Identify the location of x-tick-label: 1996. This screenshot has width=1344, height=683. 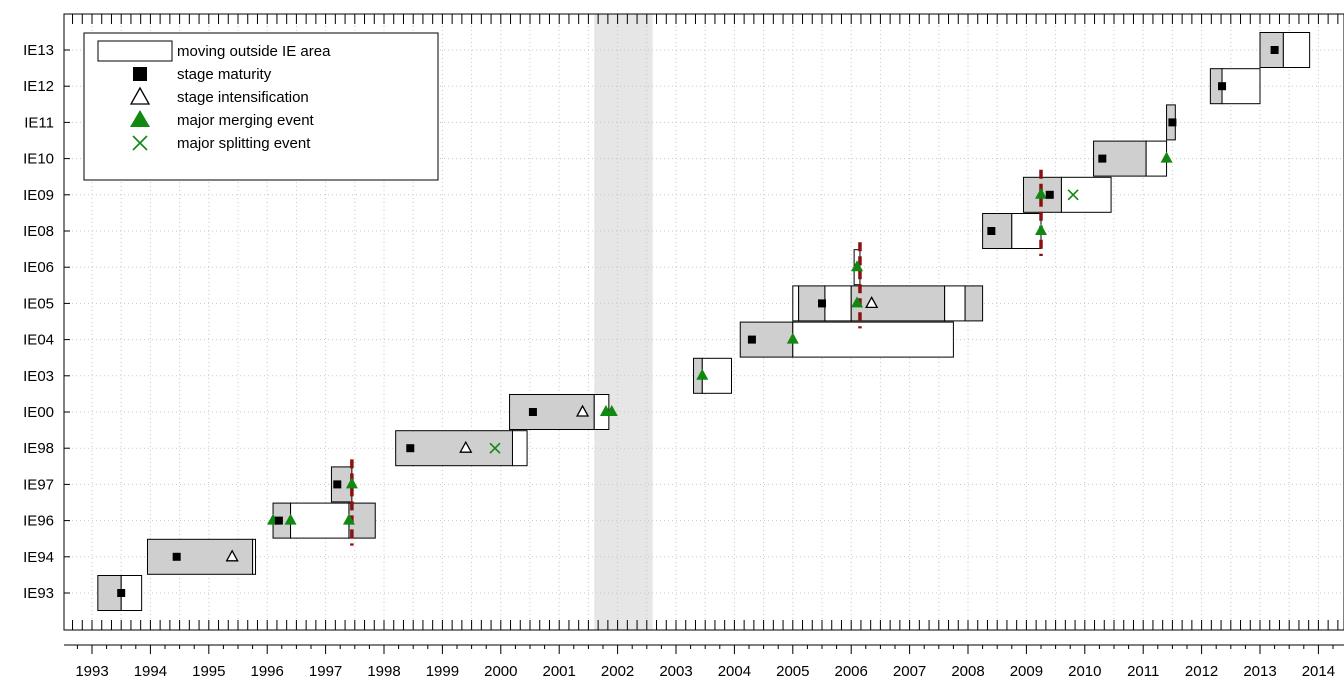
(267, 671).